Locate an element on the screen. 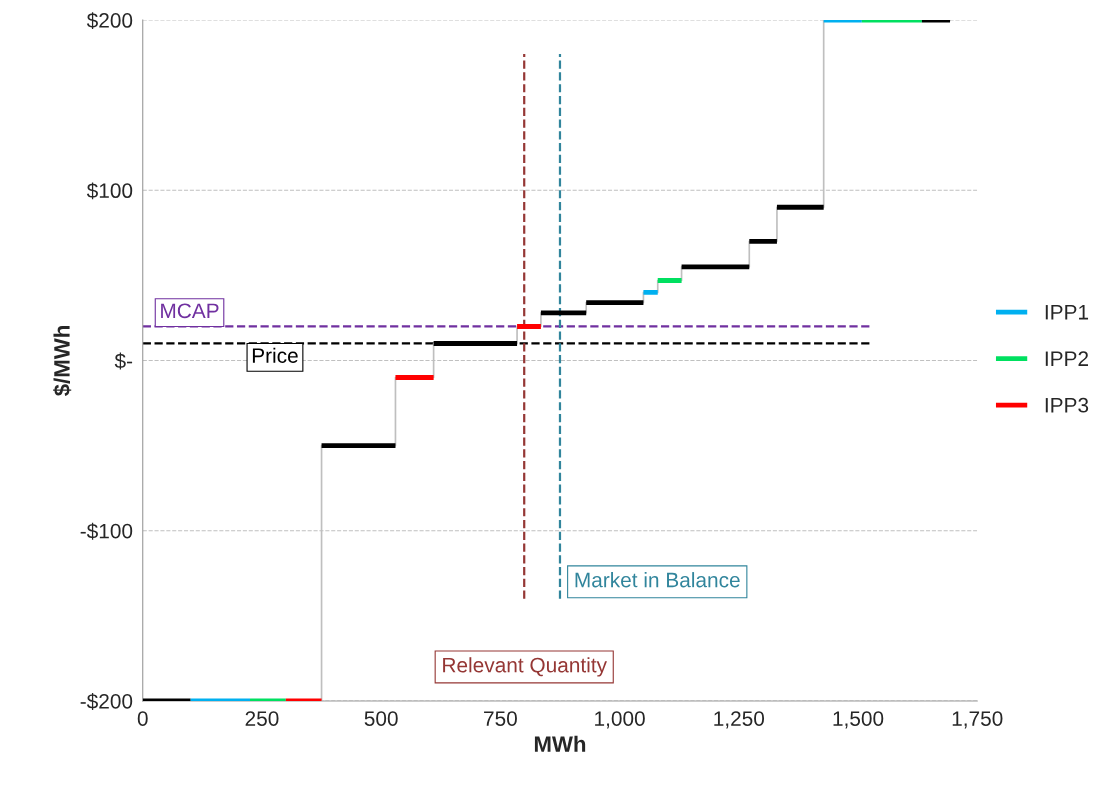 This screenshot has height=802, width=1098. y-tick-label: $- is located at coordinates (123, 361).